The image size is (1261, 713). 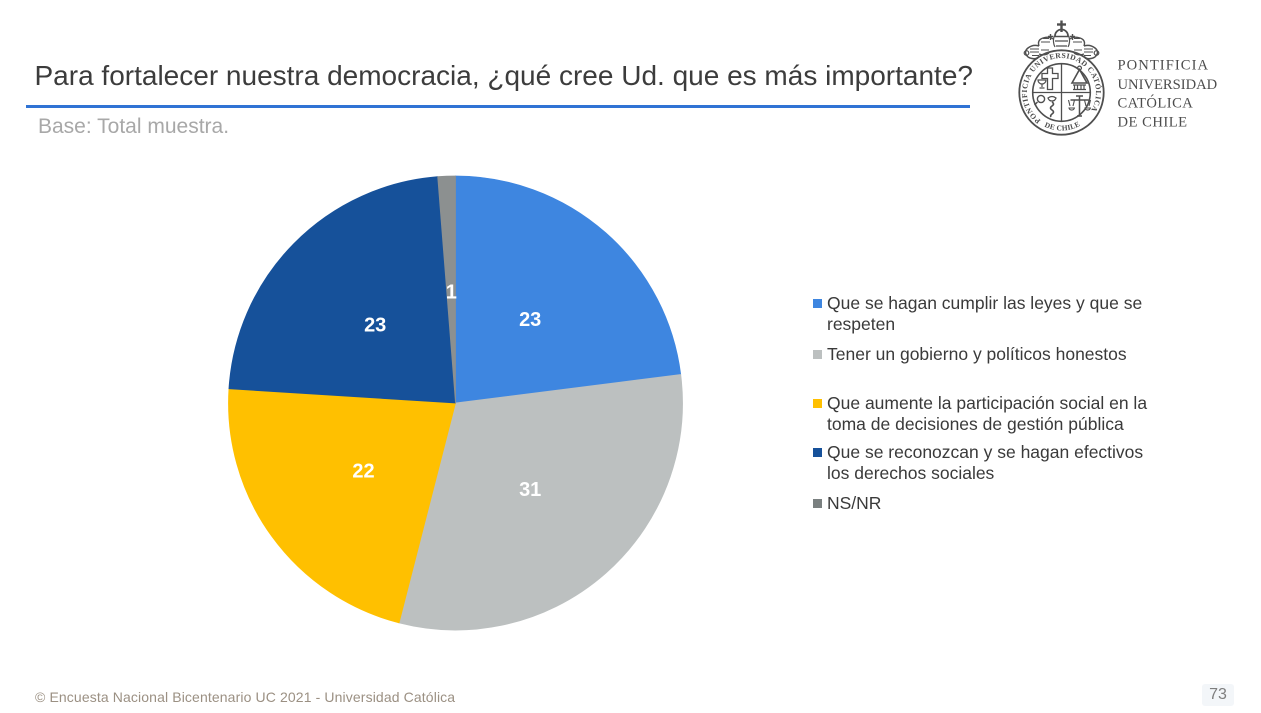 What do you see at coordinates (530, 490) in the screenshot?
I see `svg-text: 31` at bounding box center [530, 490].